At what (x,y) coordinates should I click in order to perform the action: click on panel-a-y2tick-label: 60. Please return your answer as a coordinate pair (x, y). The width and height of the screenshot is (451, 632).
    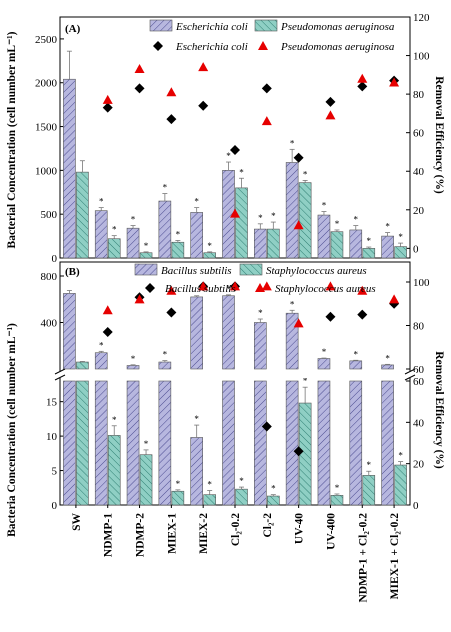
    Looking at the image, I should click on (419, 134).